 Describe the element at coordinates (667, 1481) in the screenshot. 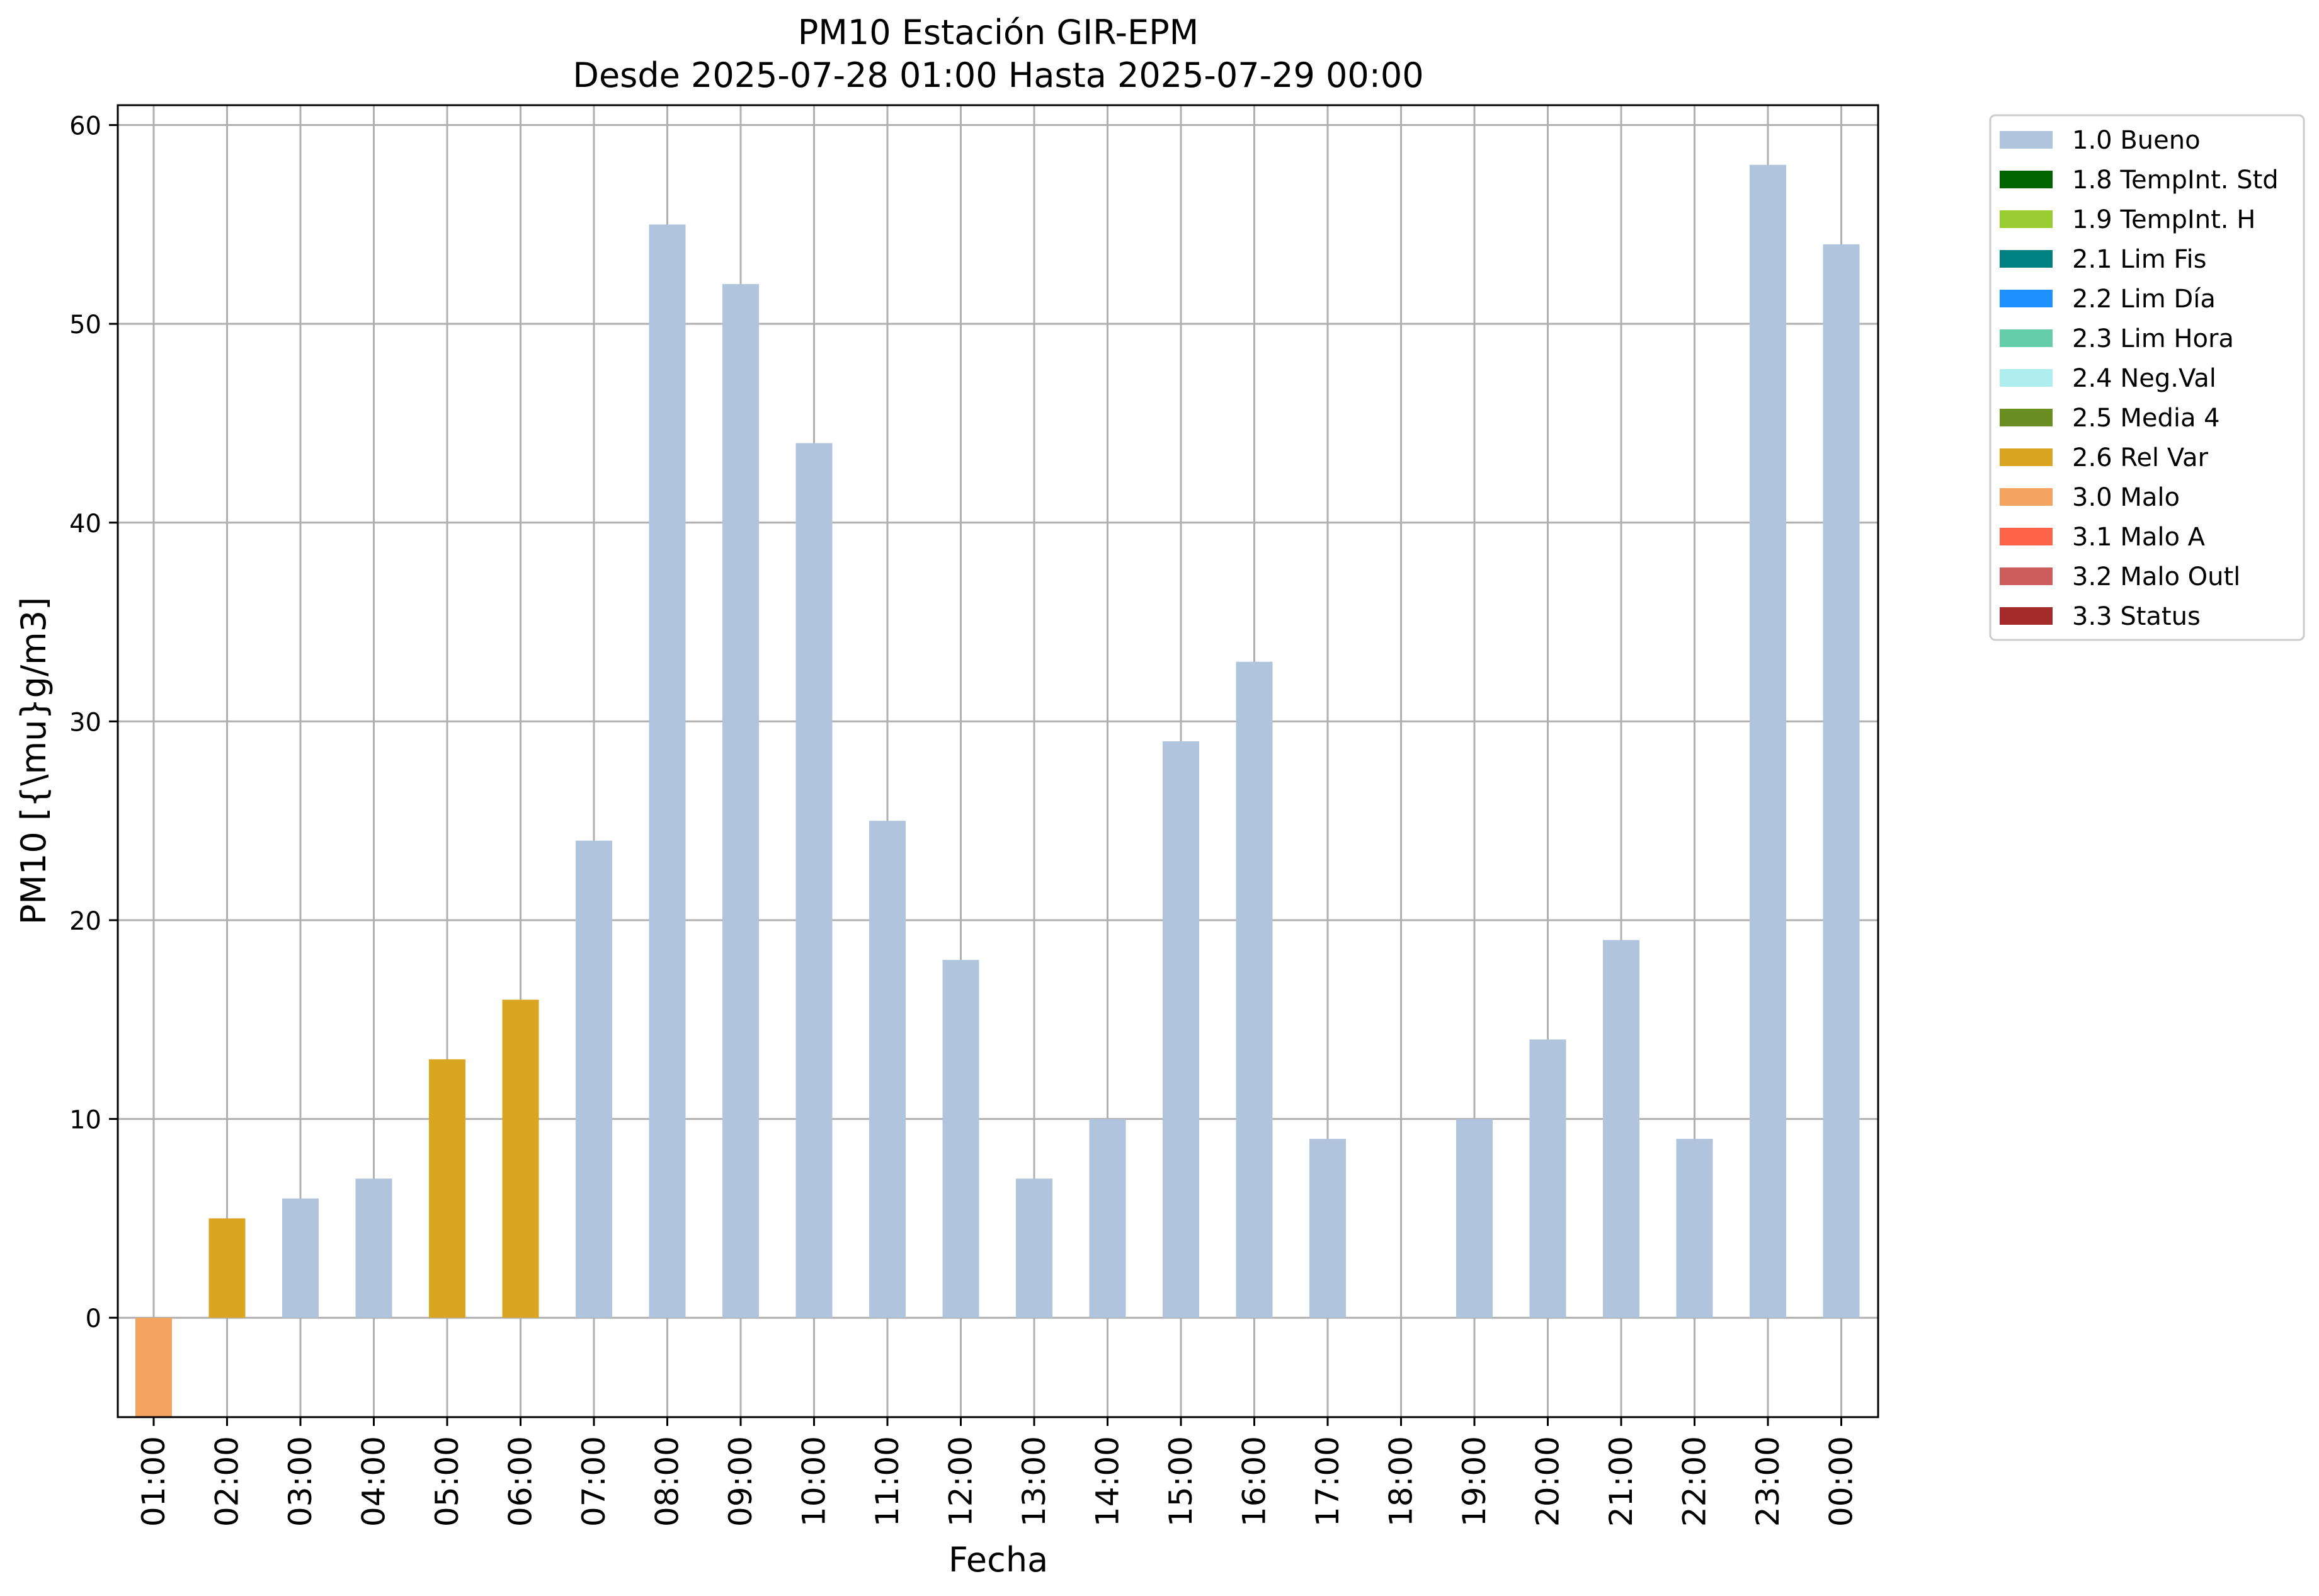

I see `x-tick-label: 08:00` at that location.